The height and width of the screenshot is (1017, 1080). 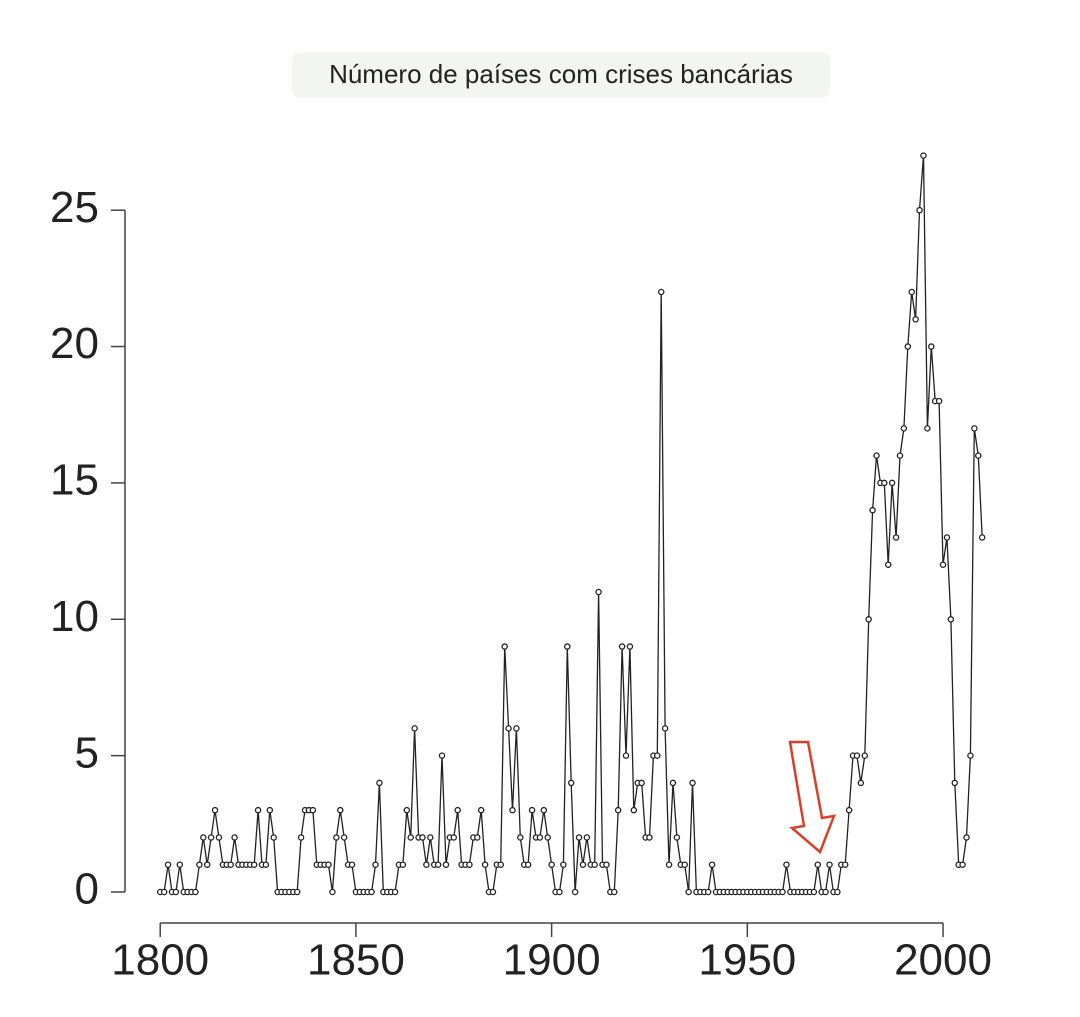 What do you see at coordinates (160, 960) in the screenshot?
I see `x-tick-label: 1800` at bounding box center [160, 960].